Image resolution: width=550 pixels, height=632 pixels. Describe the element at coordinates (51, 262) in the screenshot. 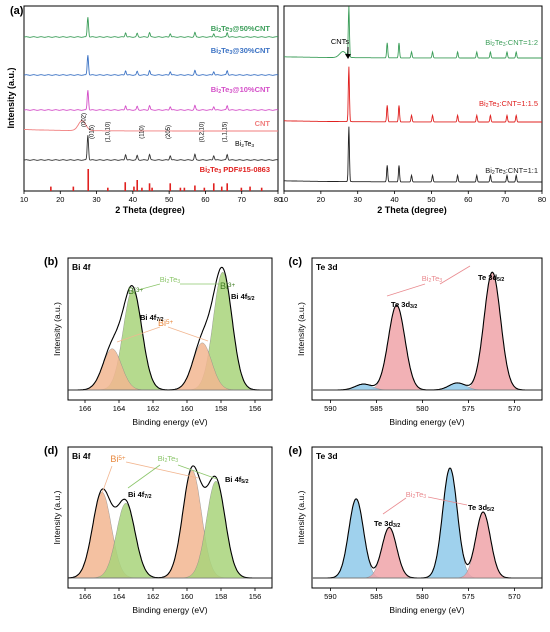

I see `panel-label: (b)` at that location.